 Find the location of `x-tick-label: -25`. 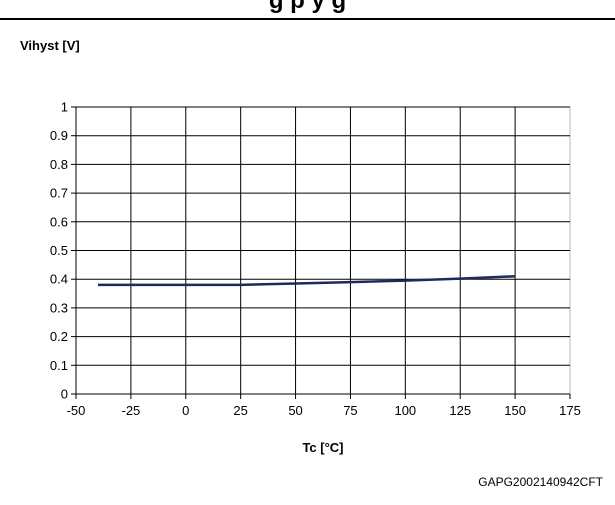

x-tick-label: -25 is located at coordinates (130, 410).